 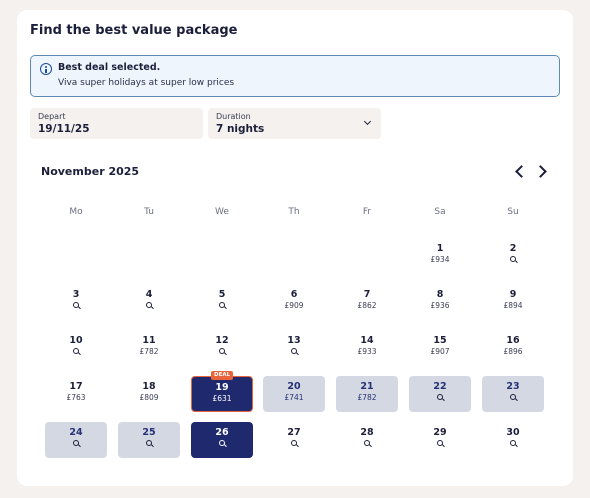 I want to click on weekday-label: Mo, so click(x=76, y=212).